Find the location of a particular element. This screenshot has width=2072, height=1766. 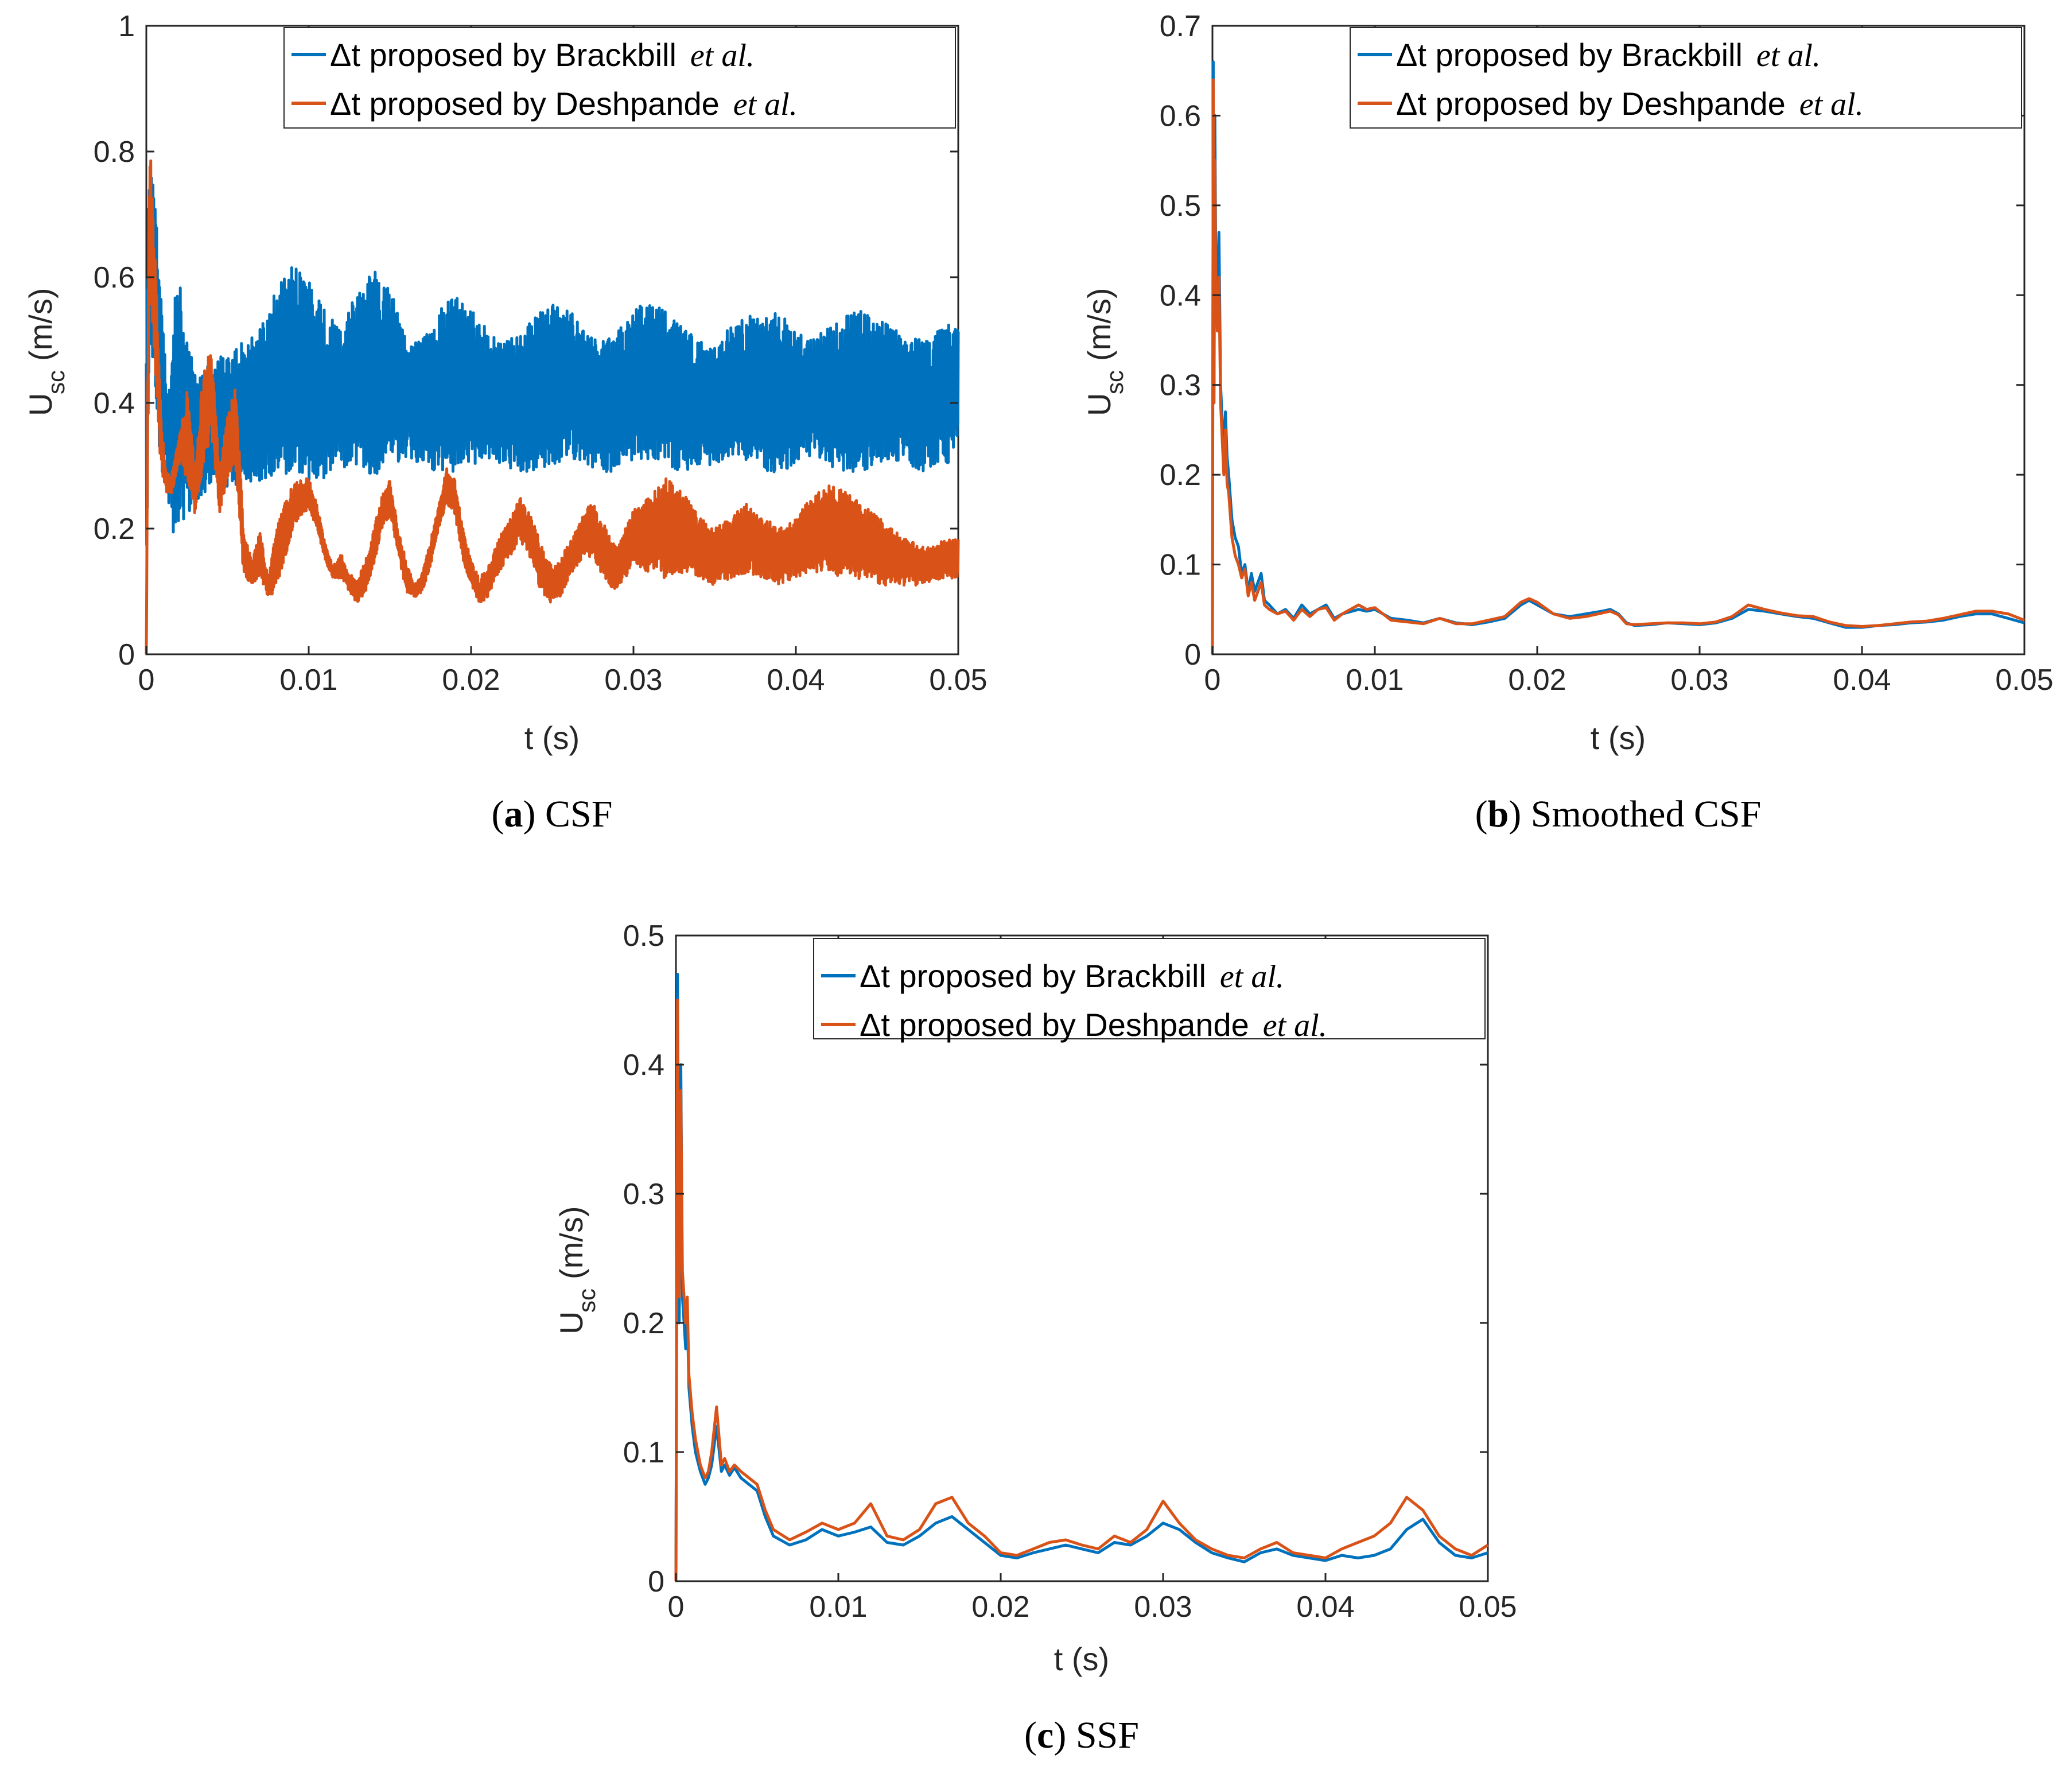

legend-label-series1-a-main: Δt proposed by Brackbill is located at coordinates (504, 55).